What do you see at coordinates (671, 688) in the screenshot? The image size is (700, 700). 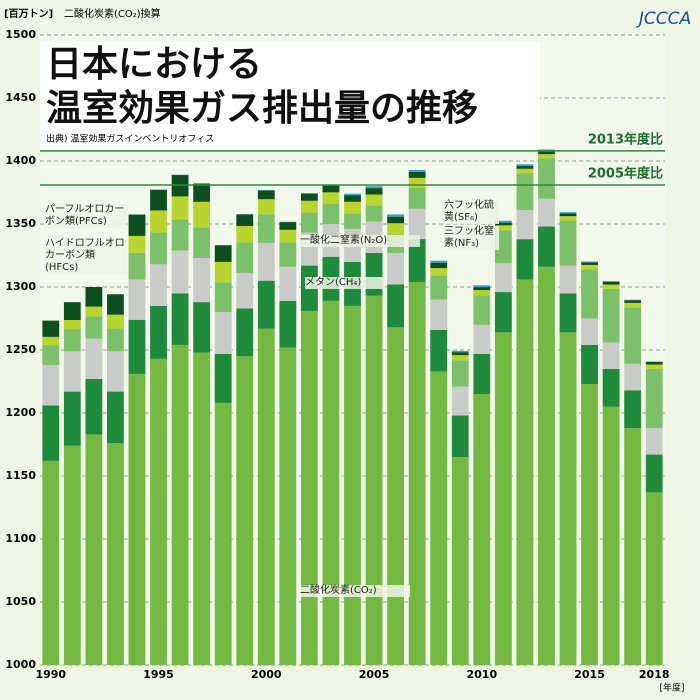 I see `x-label: [年度]` at bounding box center [671, 688].